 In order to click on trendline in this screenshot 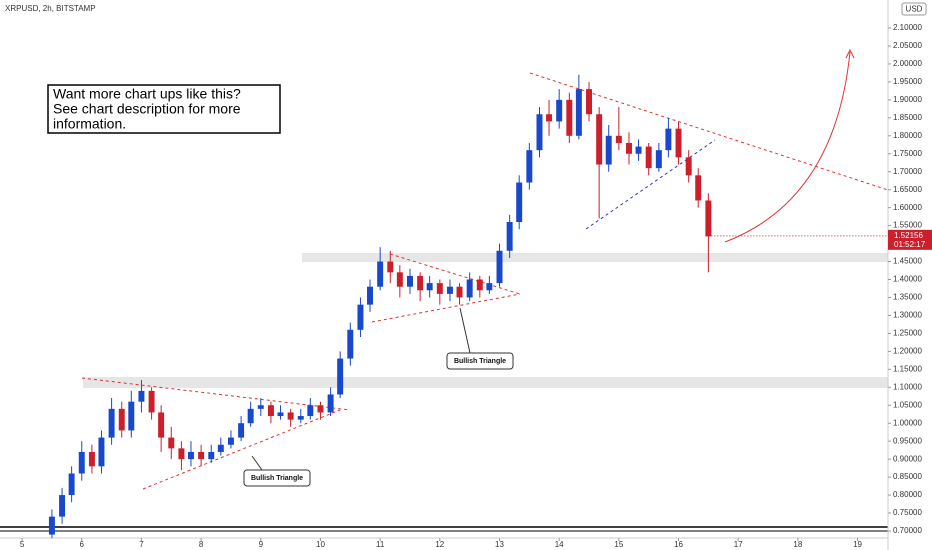, I will do `click(650, 184)`.